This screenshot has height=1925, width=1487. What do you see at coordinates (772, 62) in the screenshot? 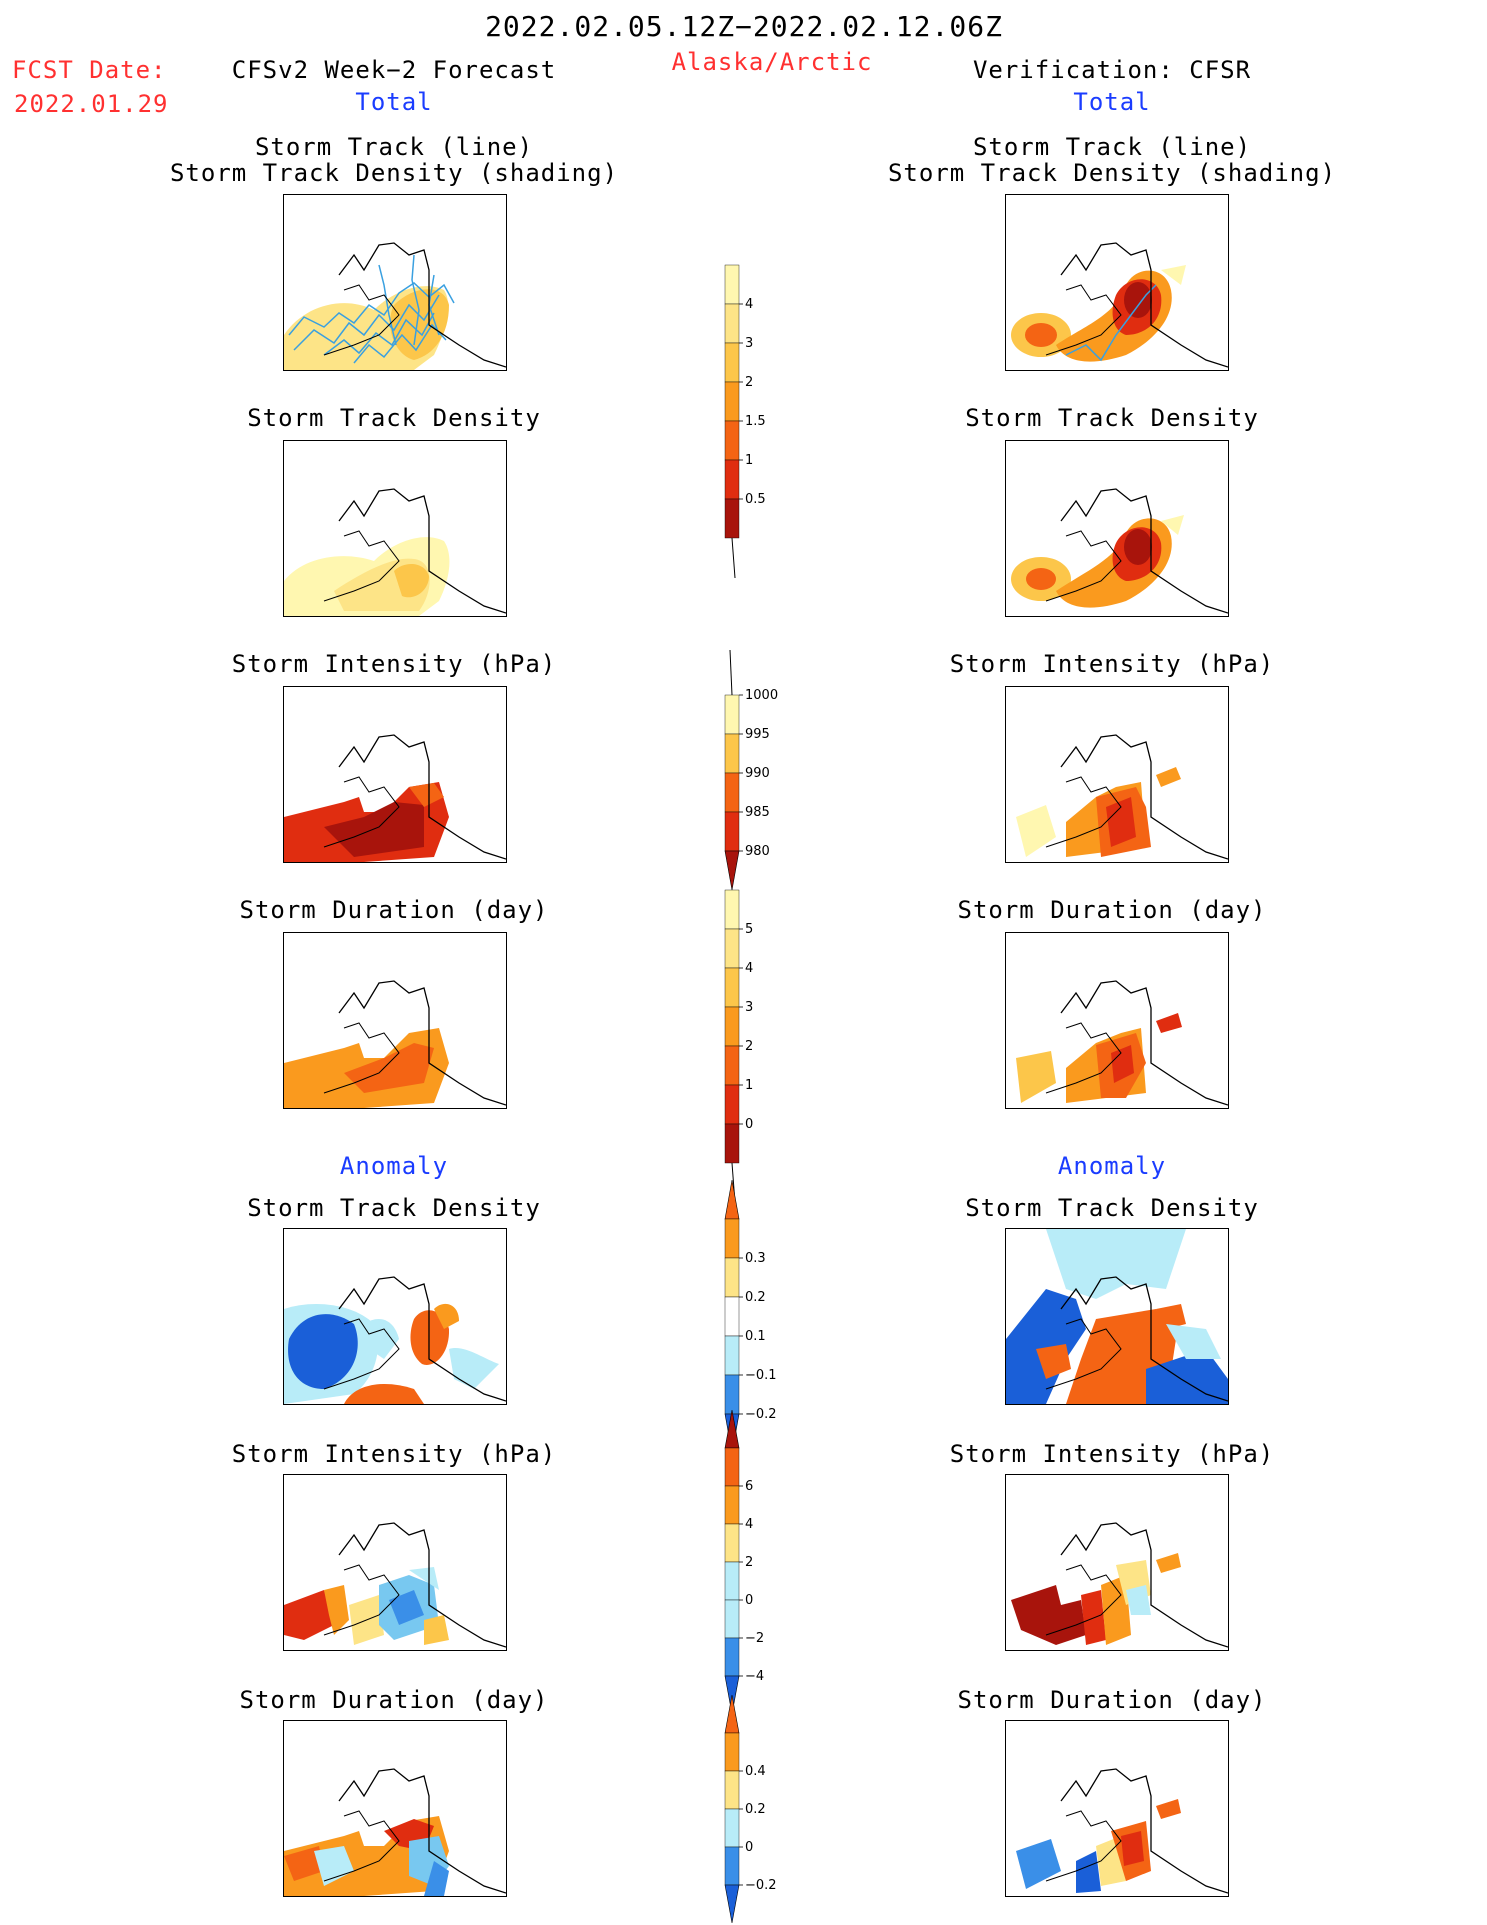
I see `region-title: Alaska/Arctic` at bounding box center [772, 62].